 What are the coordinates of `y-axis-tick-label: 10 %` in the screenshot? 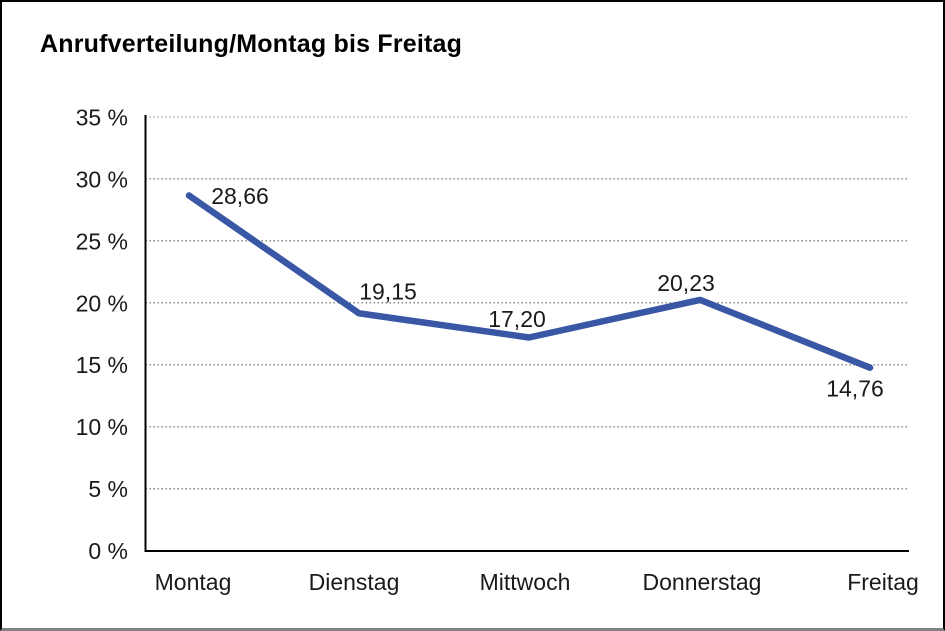 It's located at (102, 427).